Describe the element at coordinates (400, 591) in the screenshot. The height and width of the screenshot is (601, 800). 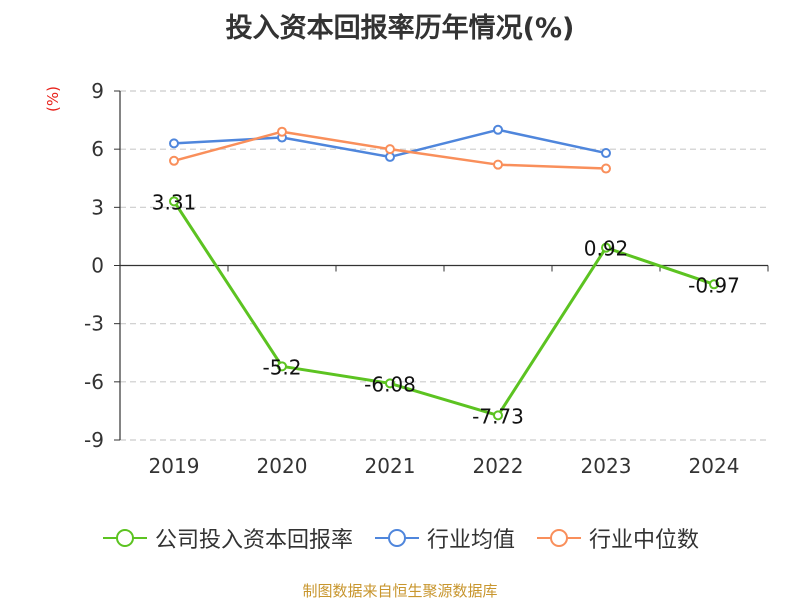
I see `source-footer: 制图数据来自恒生聚源数据库` at that location.